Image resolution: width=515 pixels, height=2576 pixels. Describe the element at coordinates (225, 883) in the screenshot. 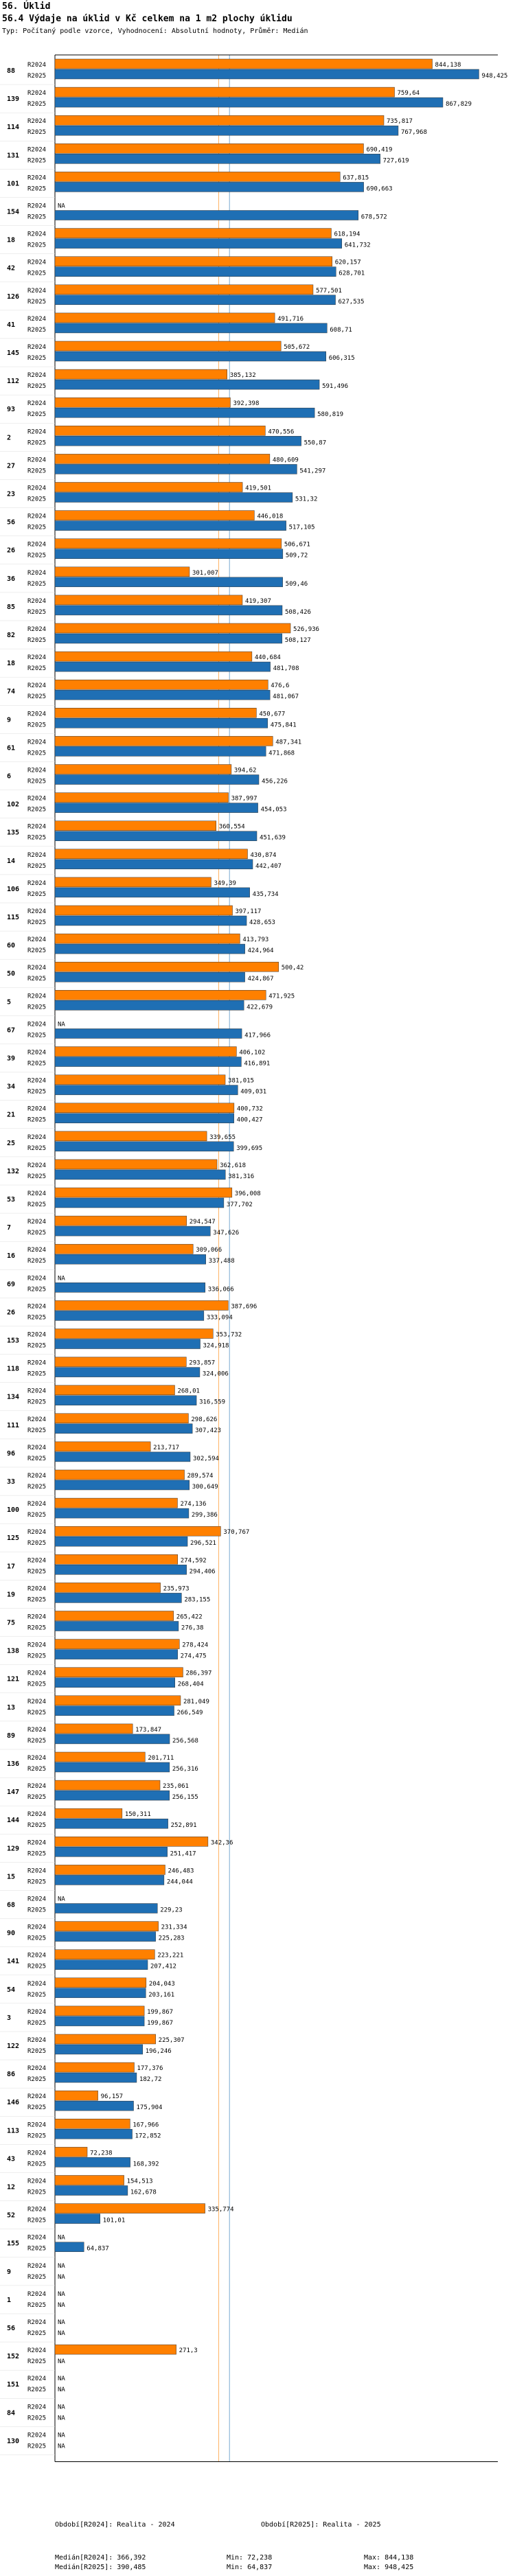

I see `data-label-r2024: 349,39` at that location.